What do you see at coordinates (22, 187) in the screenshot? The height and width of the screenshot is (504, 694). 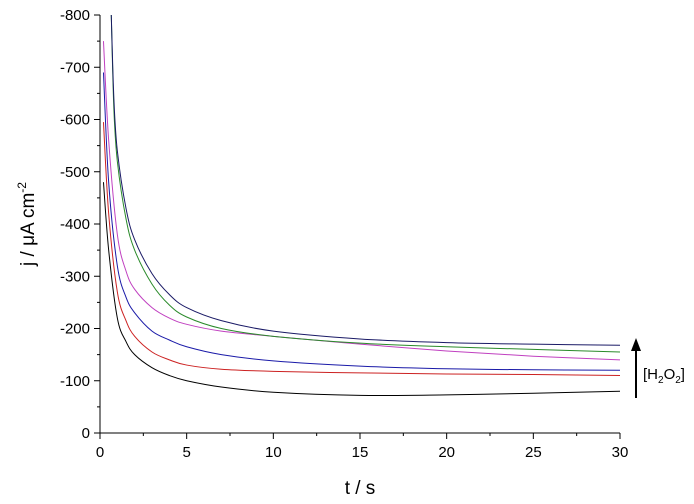 I see `y-axis-title-sup: -2` at bounding box center [22, 187].